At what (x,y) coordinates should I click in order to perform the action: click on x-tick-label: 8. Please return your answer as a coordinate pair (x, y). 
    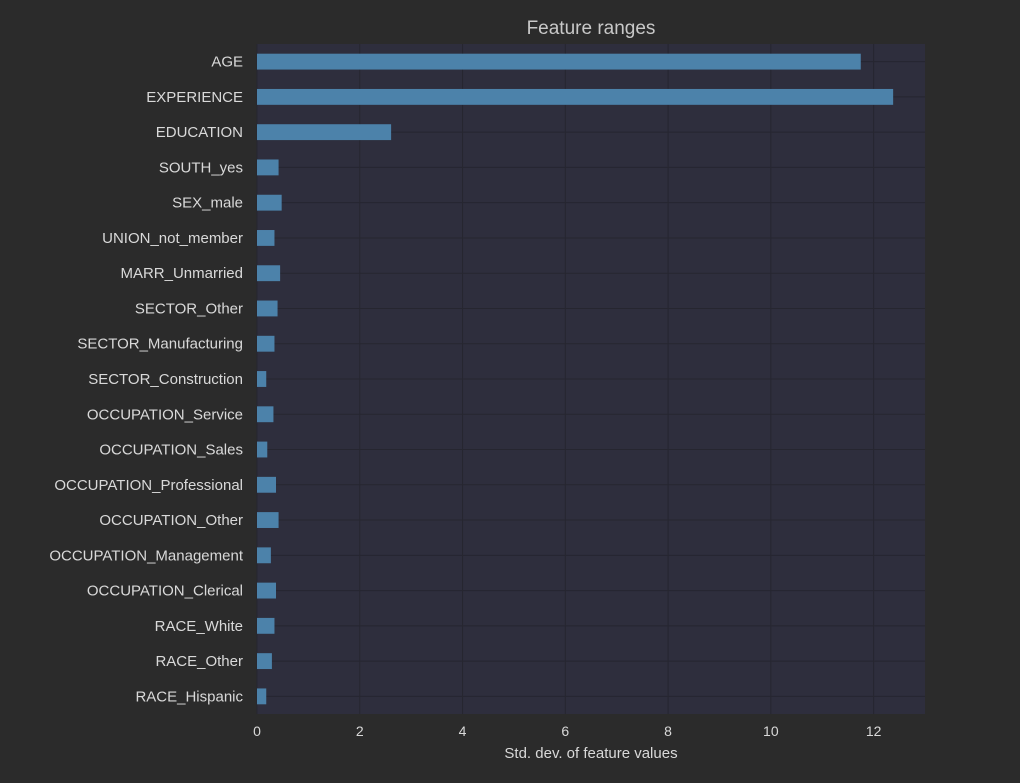
    Looking at the image, I should click on (668, 731).